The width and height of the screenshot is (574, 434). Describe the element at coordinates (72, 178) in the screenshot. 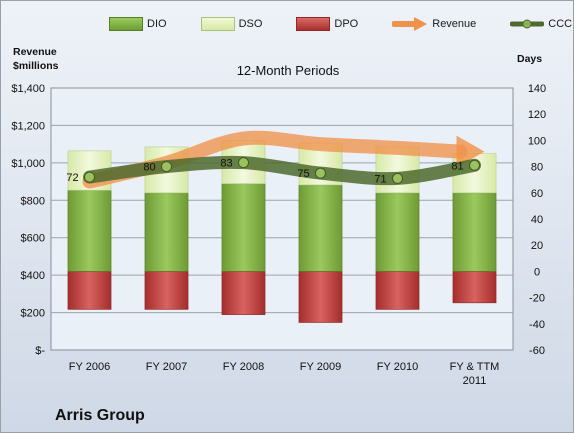

I see `ccc-data-label: 72` at that location.